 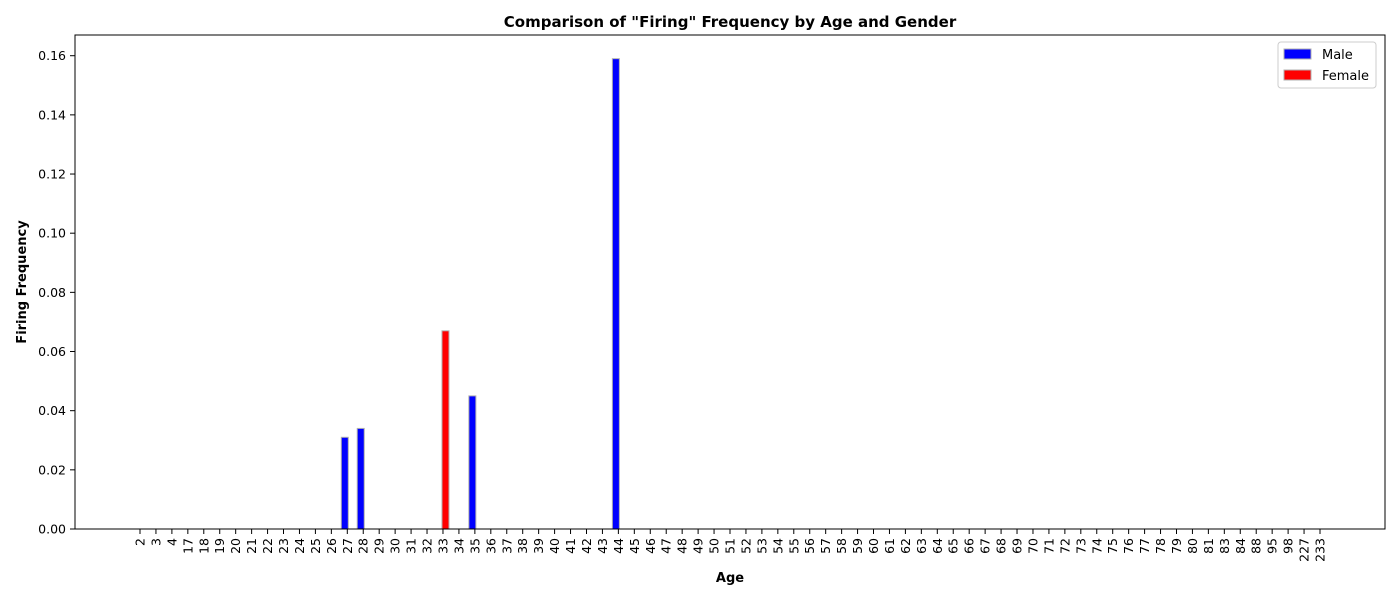 What do you see at coordinates (1224, 546) in the screenshot?
I see `x-tick-label: 83` at bounding box center [1224, 546].